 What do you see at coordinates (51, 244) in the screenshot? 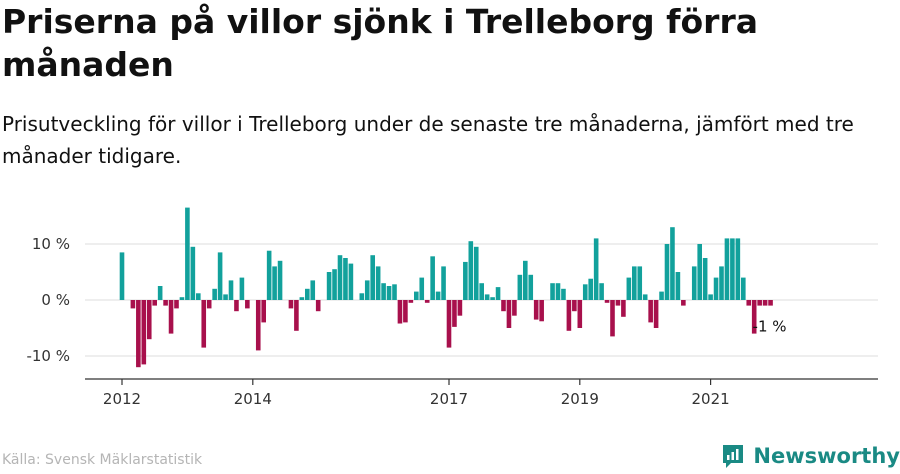
I see `y-tick-label: 10 %` at bounding box center [51, 244].